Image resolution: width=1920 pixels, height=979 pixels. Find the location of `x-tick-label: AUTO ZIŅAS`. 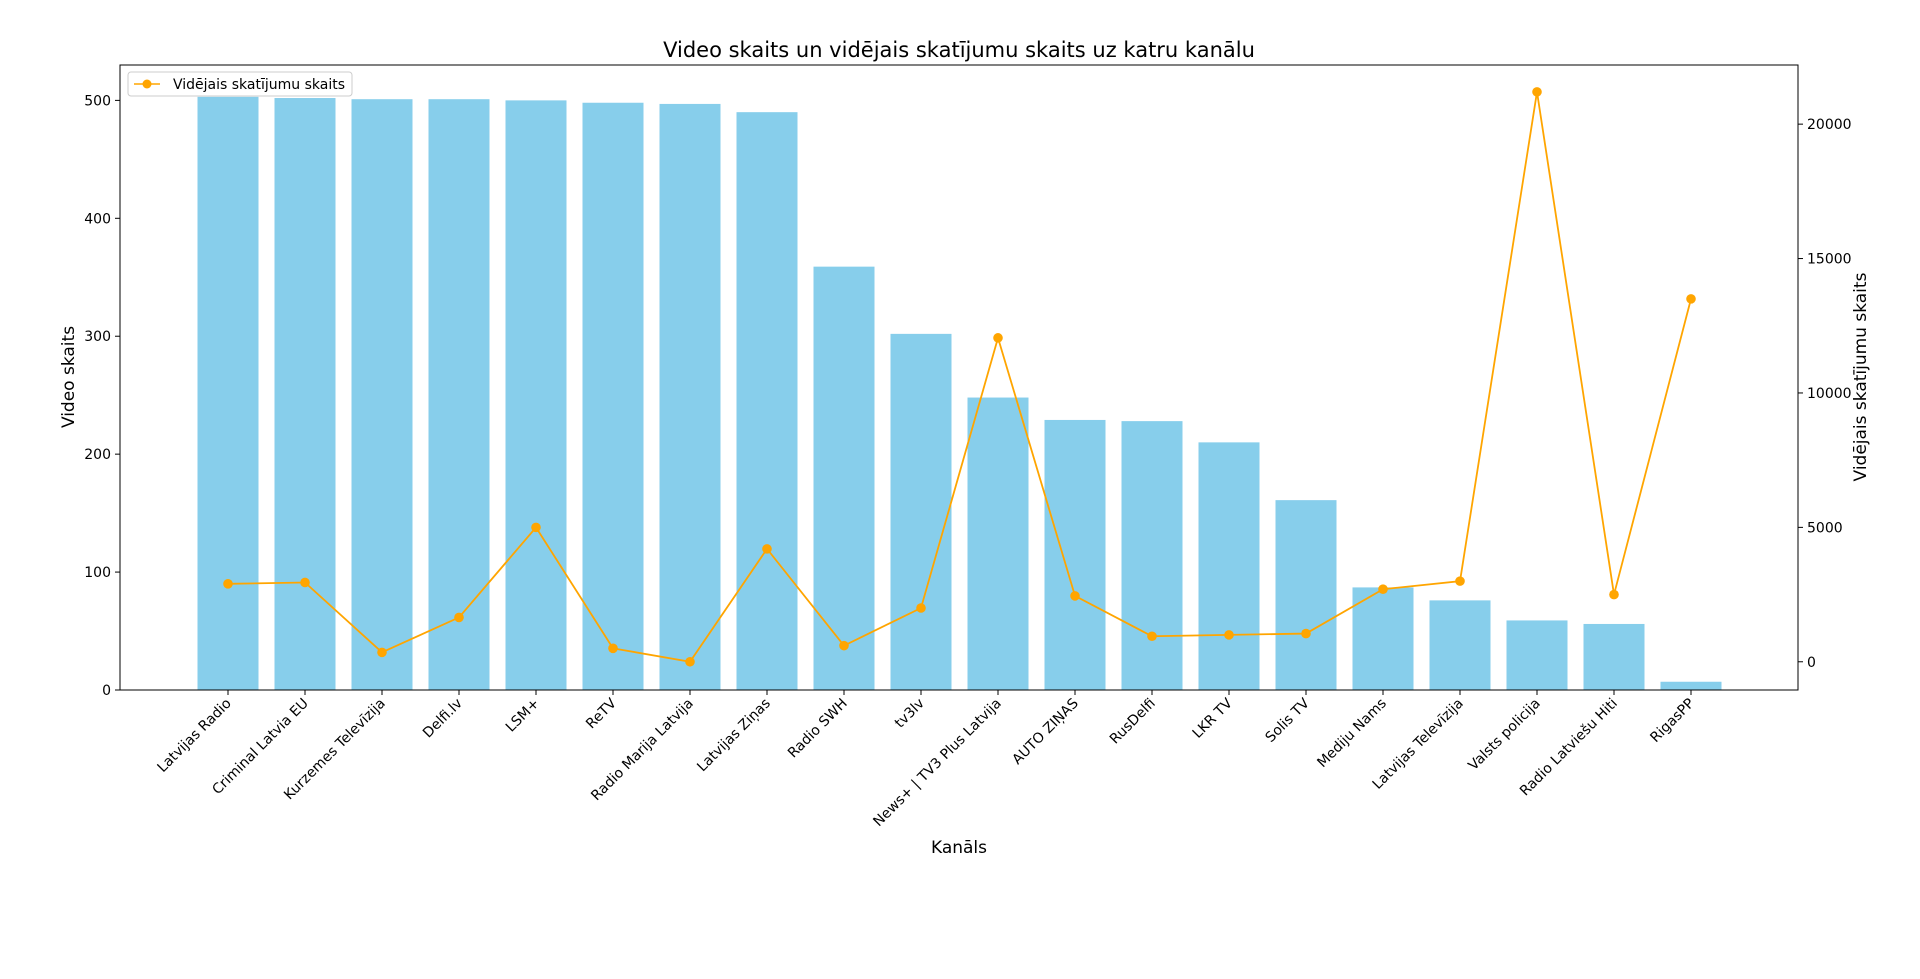

x-tick-label: AUTO ZIŅAS is located at coordinates (1045, 731).